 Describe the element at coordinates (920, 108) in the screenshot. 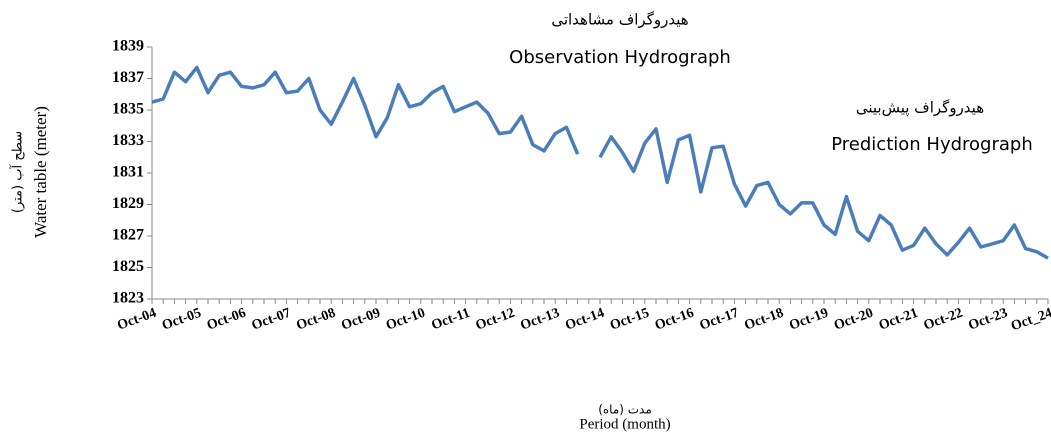

I see `annotation: هیدروگراف پیش‌بینی` at that location.